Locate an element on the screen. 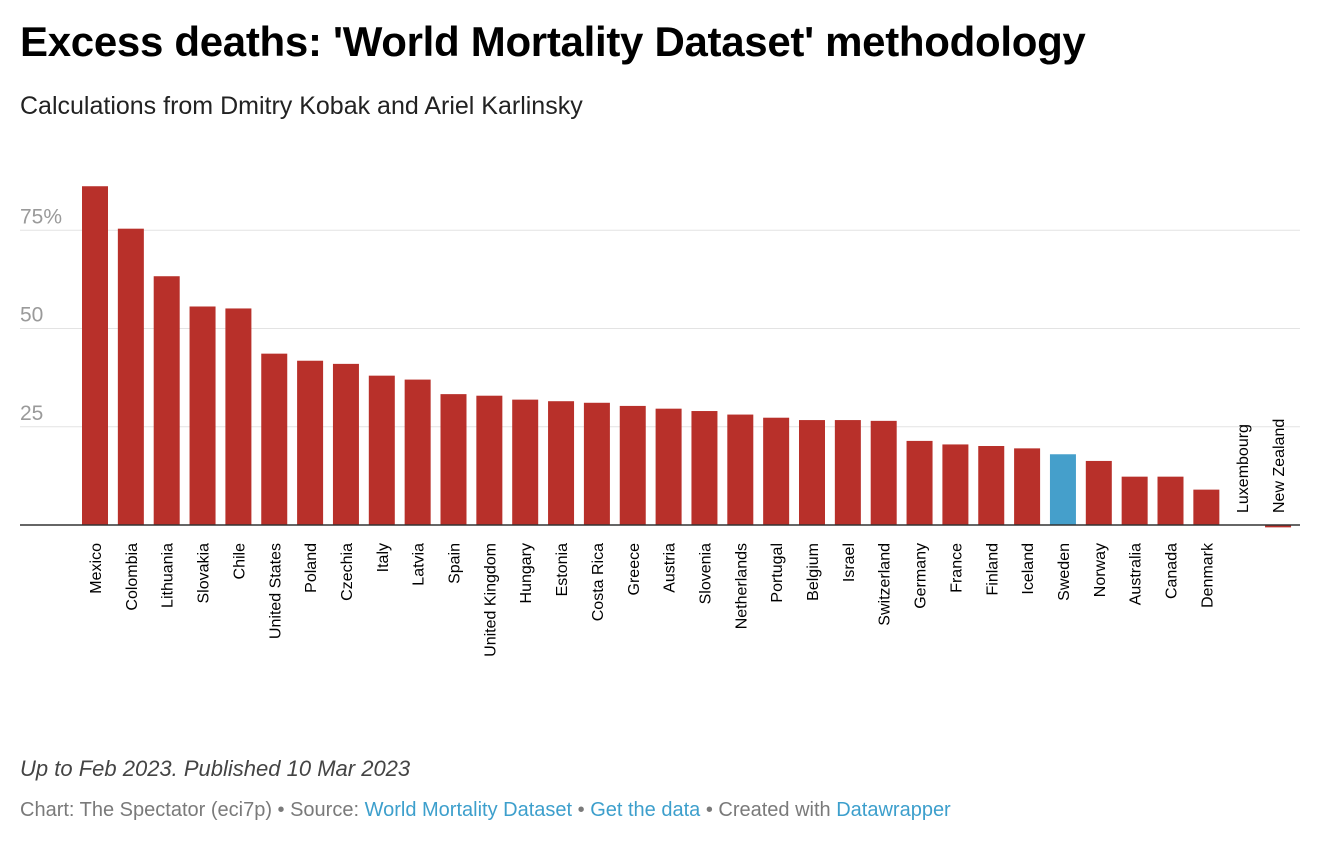  x-label-portugal: Portugal is located at coordinates (777, 573).